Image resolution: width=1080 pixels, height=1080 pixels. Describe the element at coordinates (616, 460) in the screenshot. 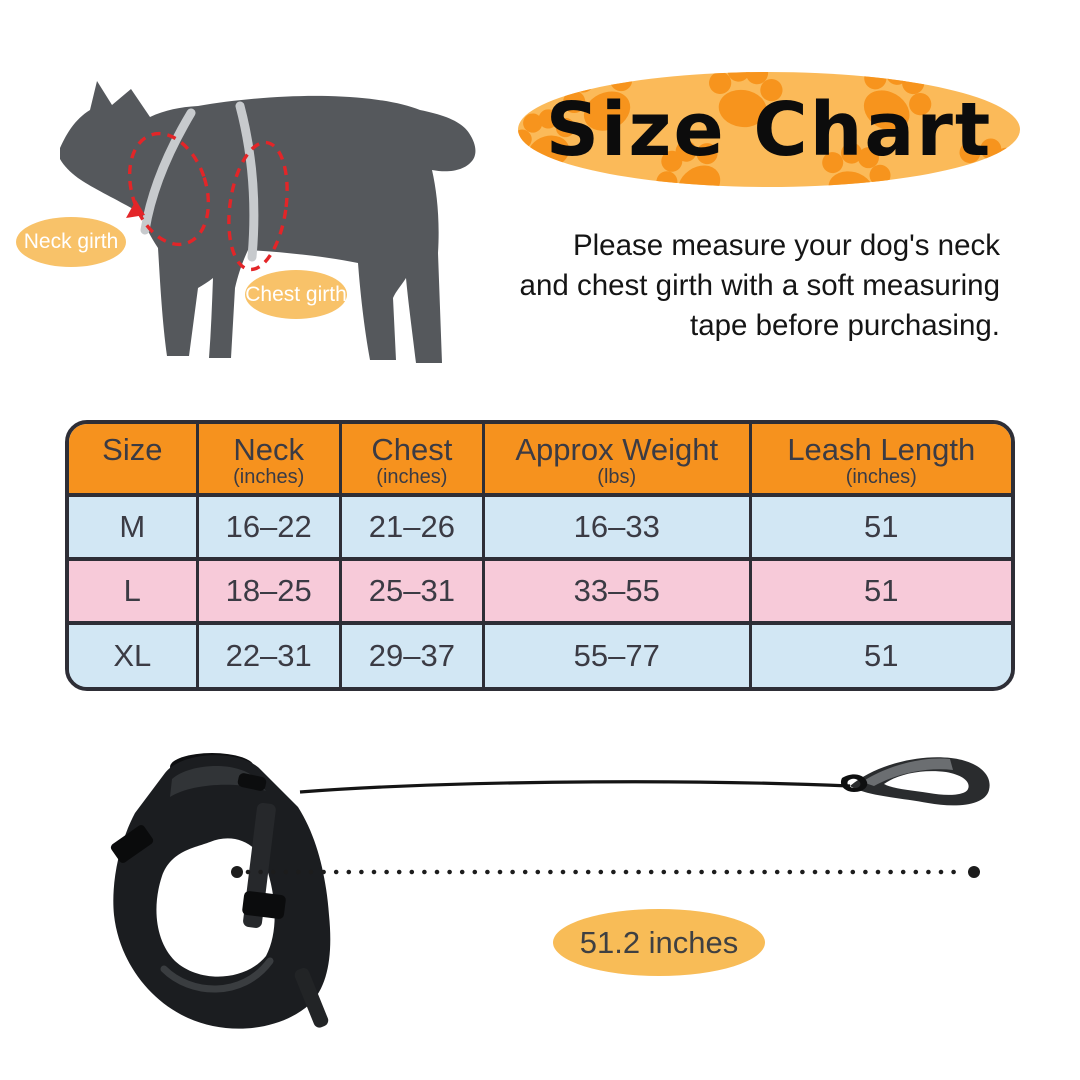

I see `col-header-weight: Approx Weight (lbs)` at that location.